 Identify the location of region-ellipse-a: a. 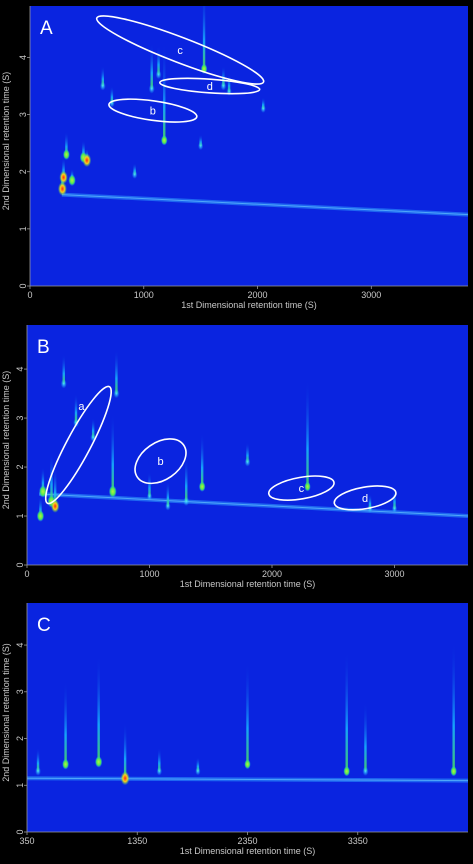
(78, 445).